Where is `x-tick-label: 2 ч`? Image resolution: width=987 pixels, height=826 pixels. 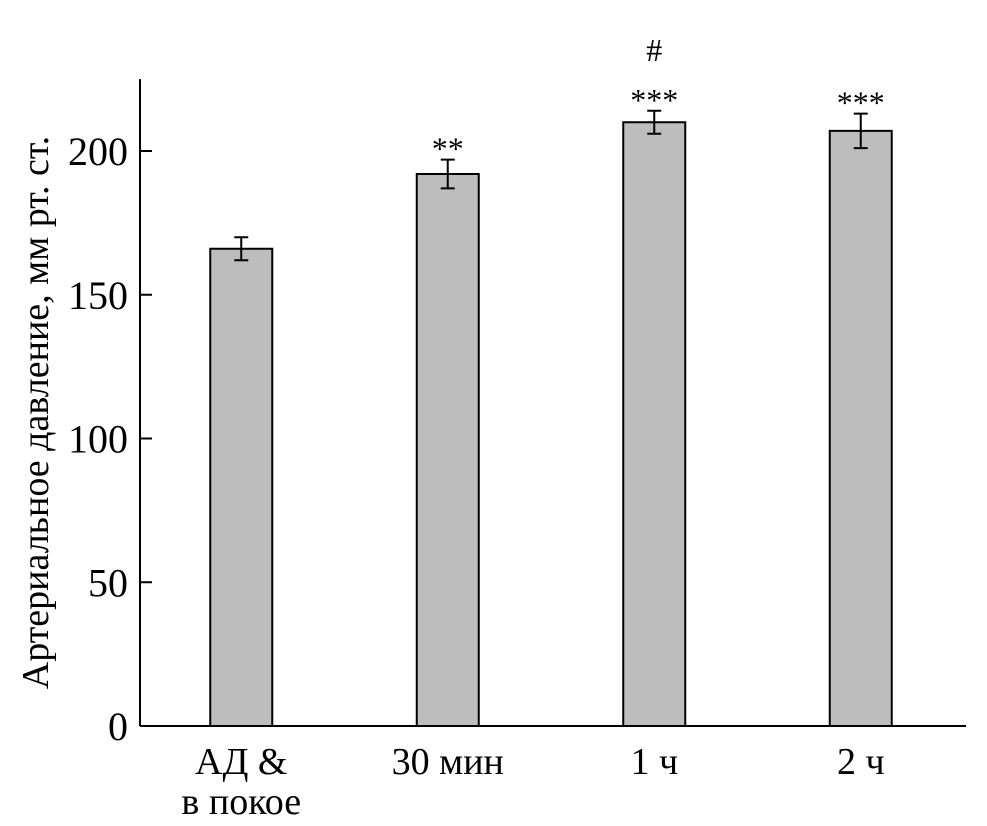 x-tick-label: 2 ч is located at coordinates (861, 762).